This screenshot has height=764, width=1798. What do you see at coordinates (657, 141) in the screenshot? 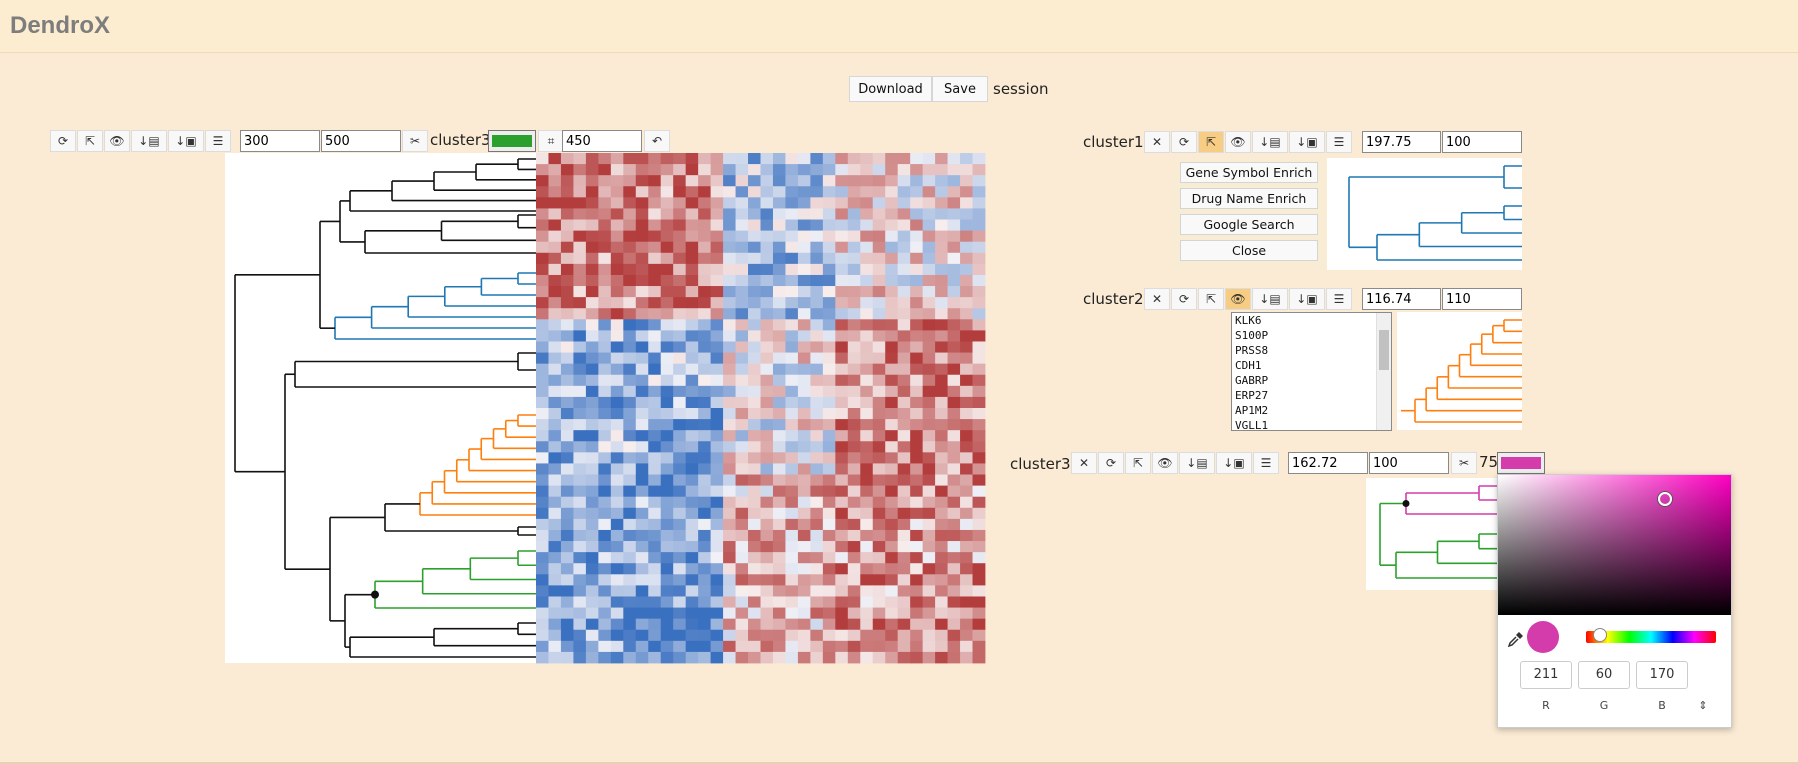
I see `undo-icon: ↶` at bounding box center [657, 141].